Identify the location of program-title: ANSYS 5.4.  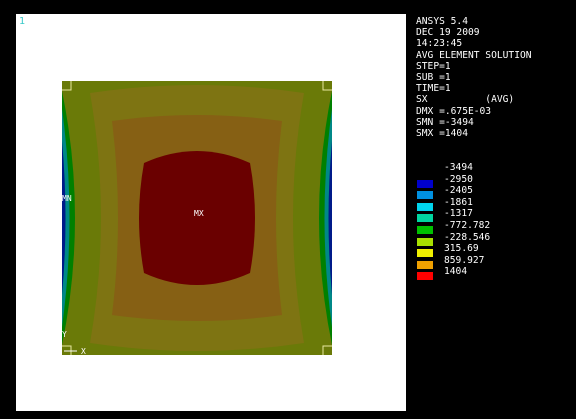
(442, 21).